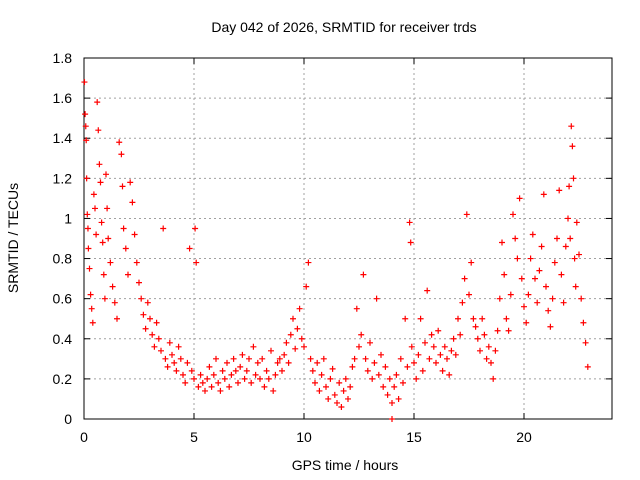 This screenshot has height=480, width=640. Describe the element at coordinates (194, 437) in the screenshot. I see `x-tick-label: 5` at that location.